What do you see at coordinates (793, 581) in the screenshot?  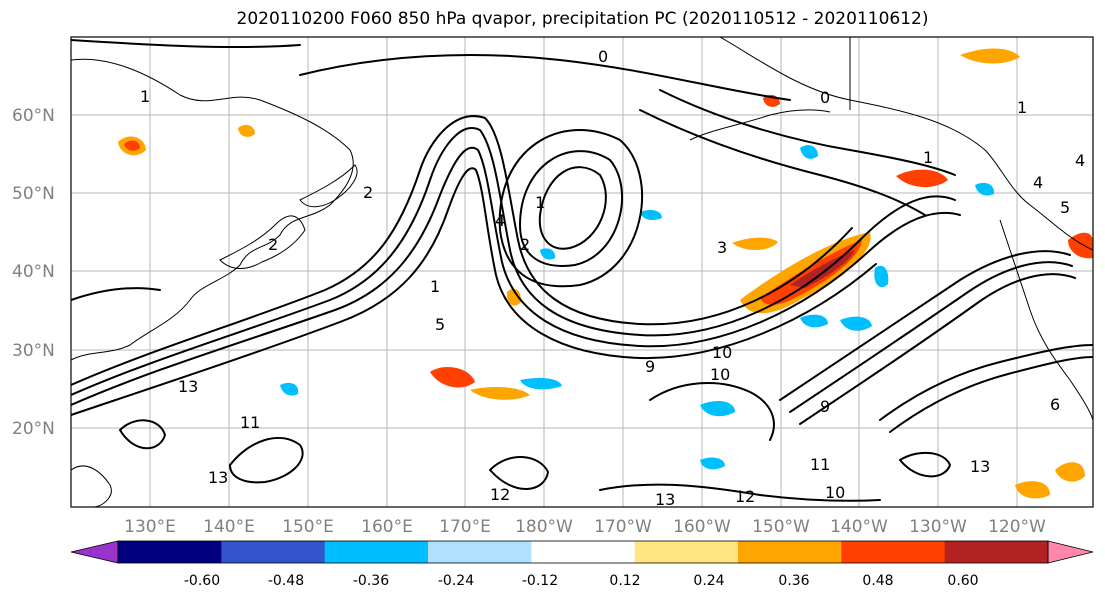 I see `colorbar-tick-label: 0.36` at bounding box center [793, 581].